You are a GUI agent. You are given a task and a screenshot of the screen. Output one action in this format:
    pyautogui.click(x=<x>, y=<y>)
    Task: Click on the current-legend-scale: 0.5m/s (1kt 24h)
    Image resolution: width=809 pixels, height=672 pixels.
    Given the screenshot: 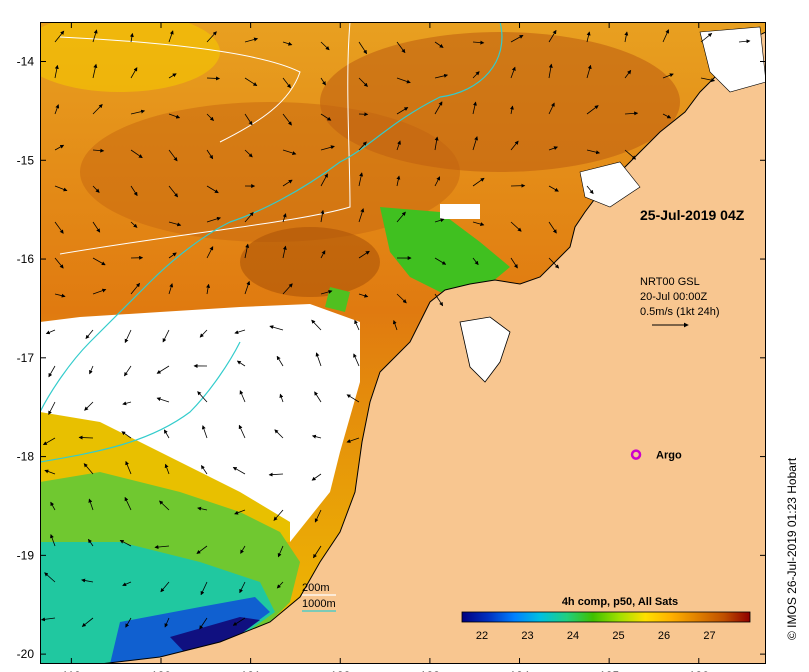 What is the action you would take?
    pyautogui.click(x=679, y=312)
    